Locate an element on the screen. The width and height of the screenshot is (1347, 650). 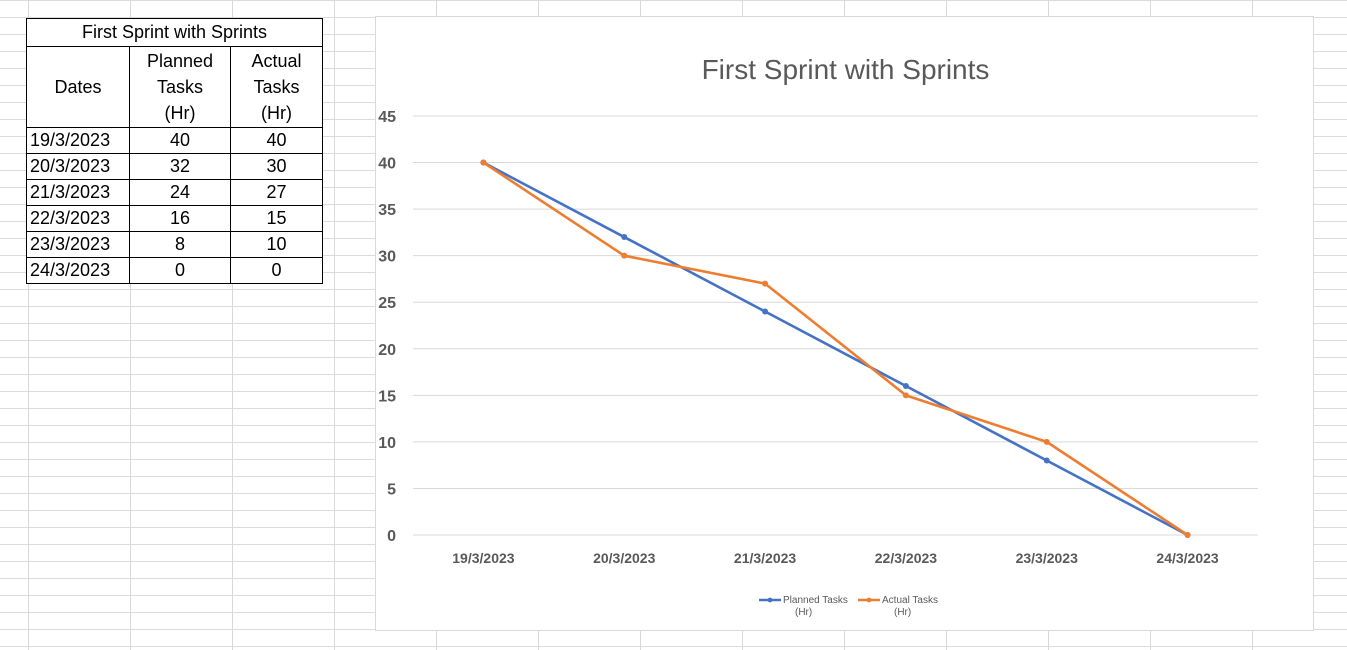
date-cell: 23/3/2023 is located at coordinates (78, 244).